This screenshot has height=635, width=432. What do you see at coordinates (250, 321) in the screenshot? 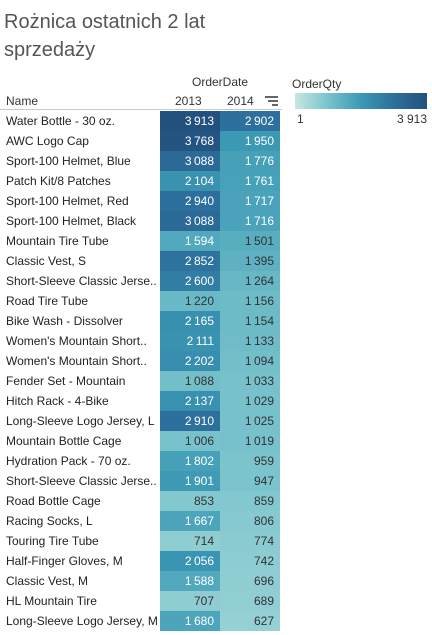
I see `heatmap-cell-2014: 1 154` at bounding box center [250, 321].